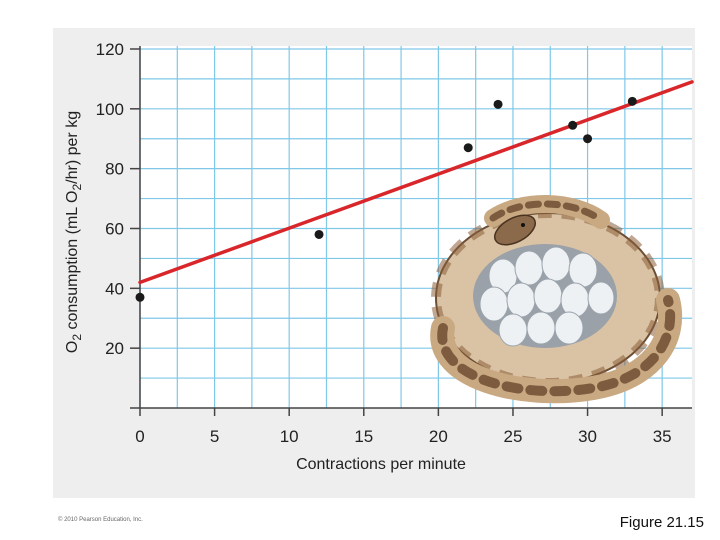  I want to click on y-tick-label: 80, so click(114, 169).